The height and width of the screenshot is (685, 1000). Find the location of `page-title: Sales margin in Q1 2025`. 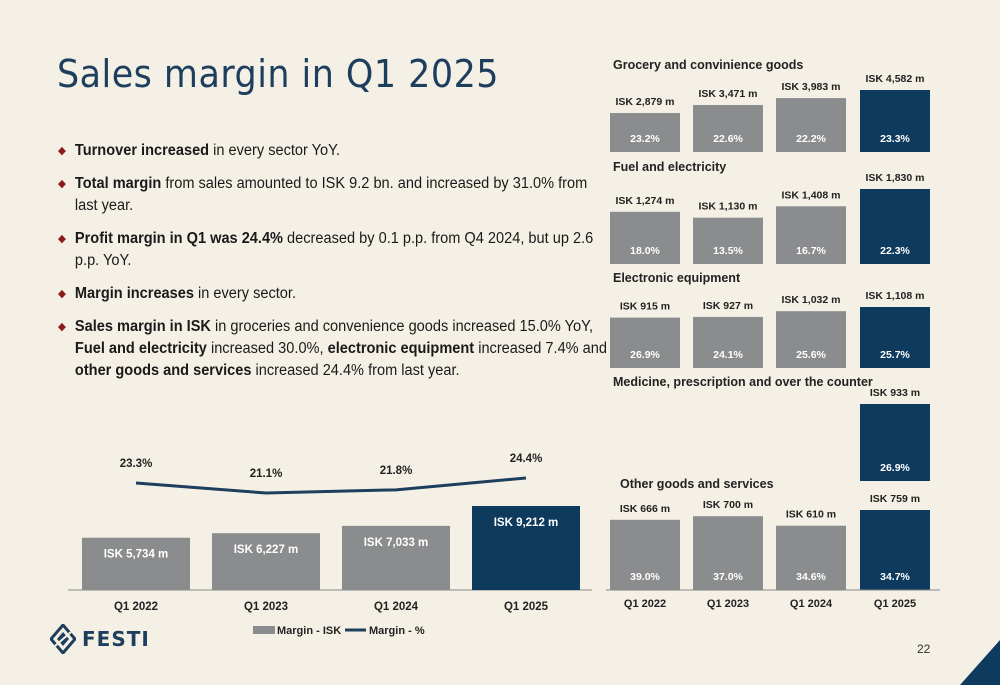

page-title: Sales margin in Q1 2025 is located at coordinates (278, 74).